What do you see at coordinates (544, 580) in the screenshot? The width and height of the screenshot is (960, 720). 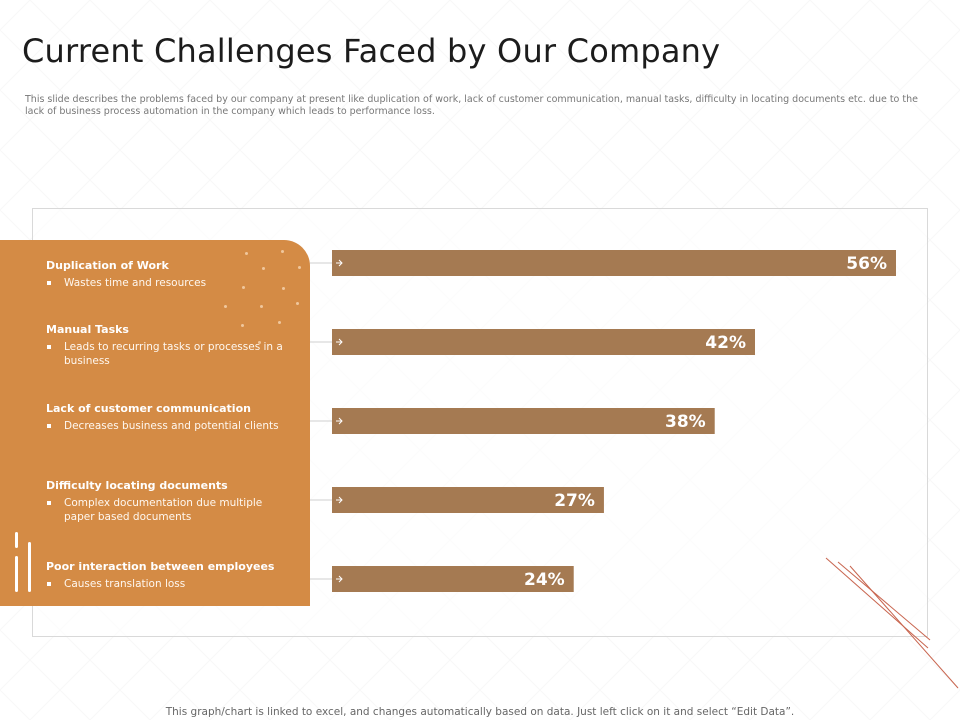 I see `bar-value-label: 24%` at bounding box center [544, 580].